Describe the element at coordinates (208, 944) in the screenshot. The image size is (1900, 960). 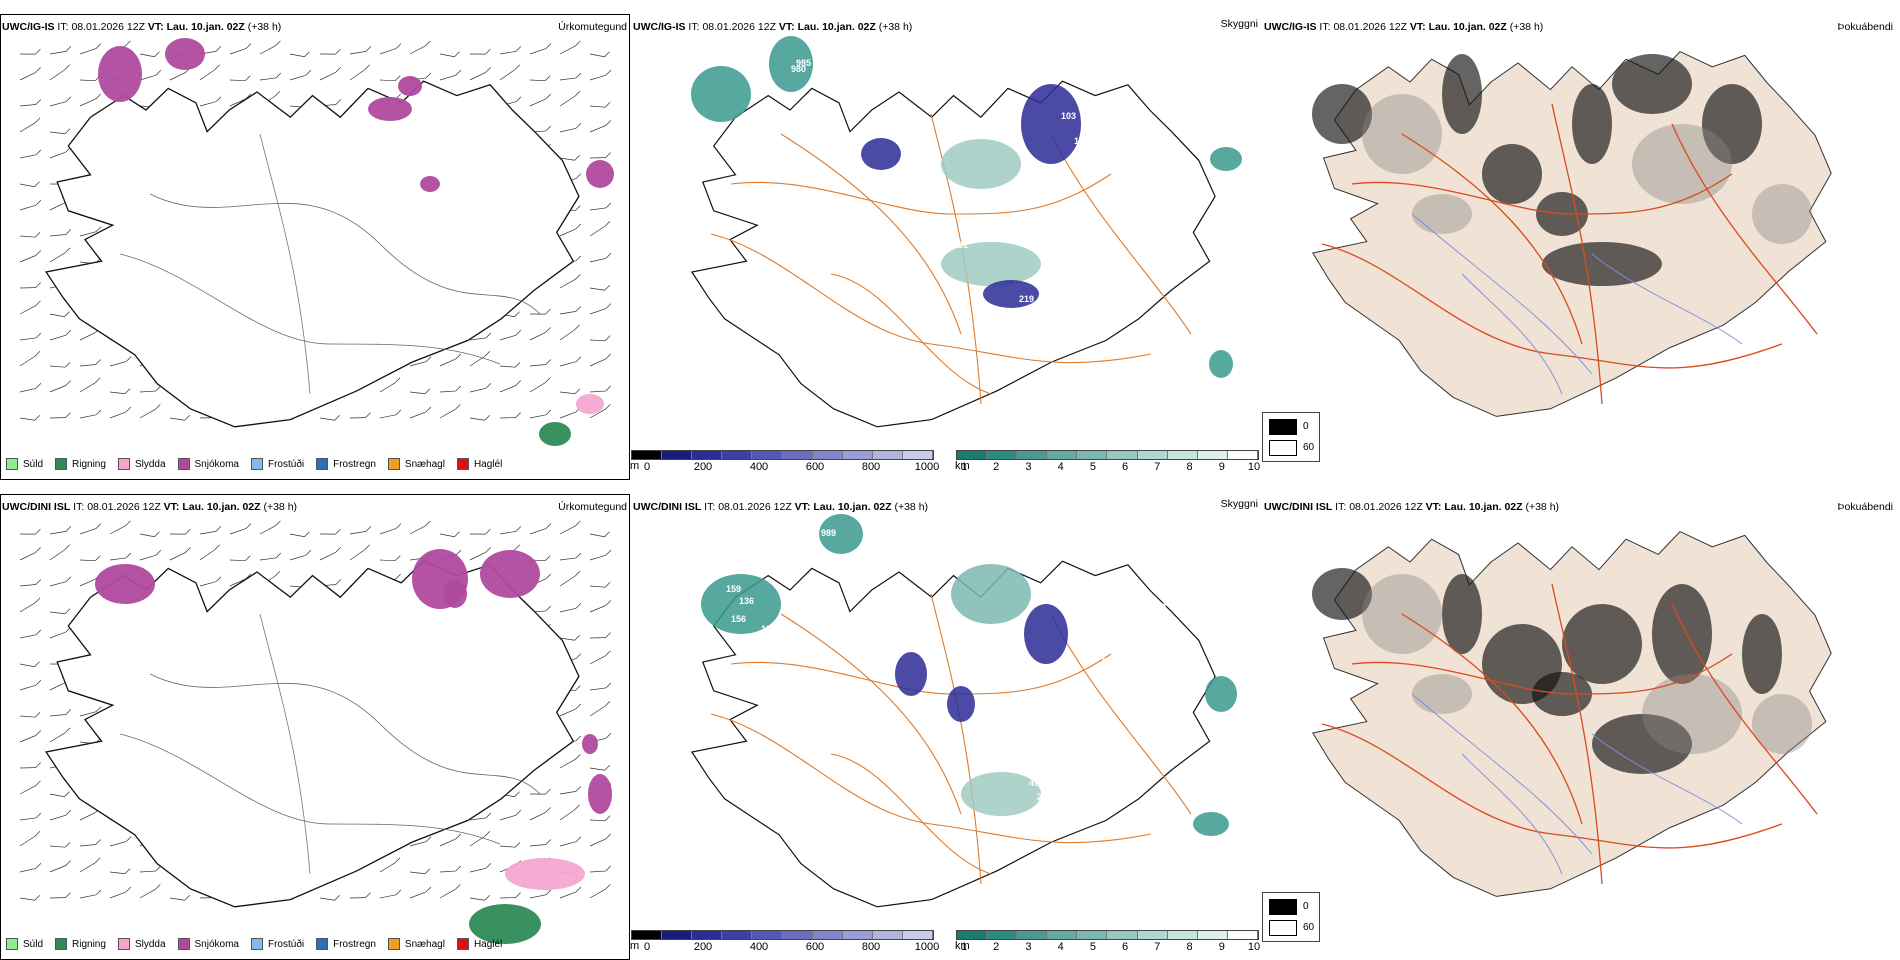
I see `legend-item: Snjókoma` at that location.